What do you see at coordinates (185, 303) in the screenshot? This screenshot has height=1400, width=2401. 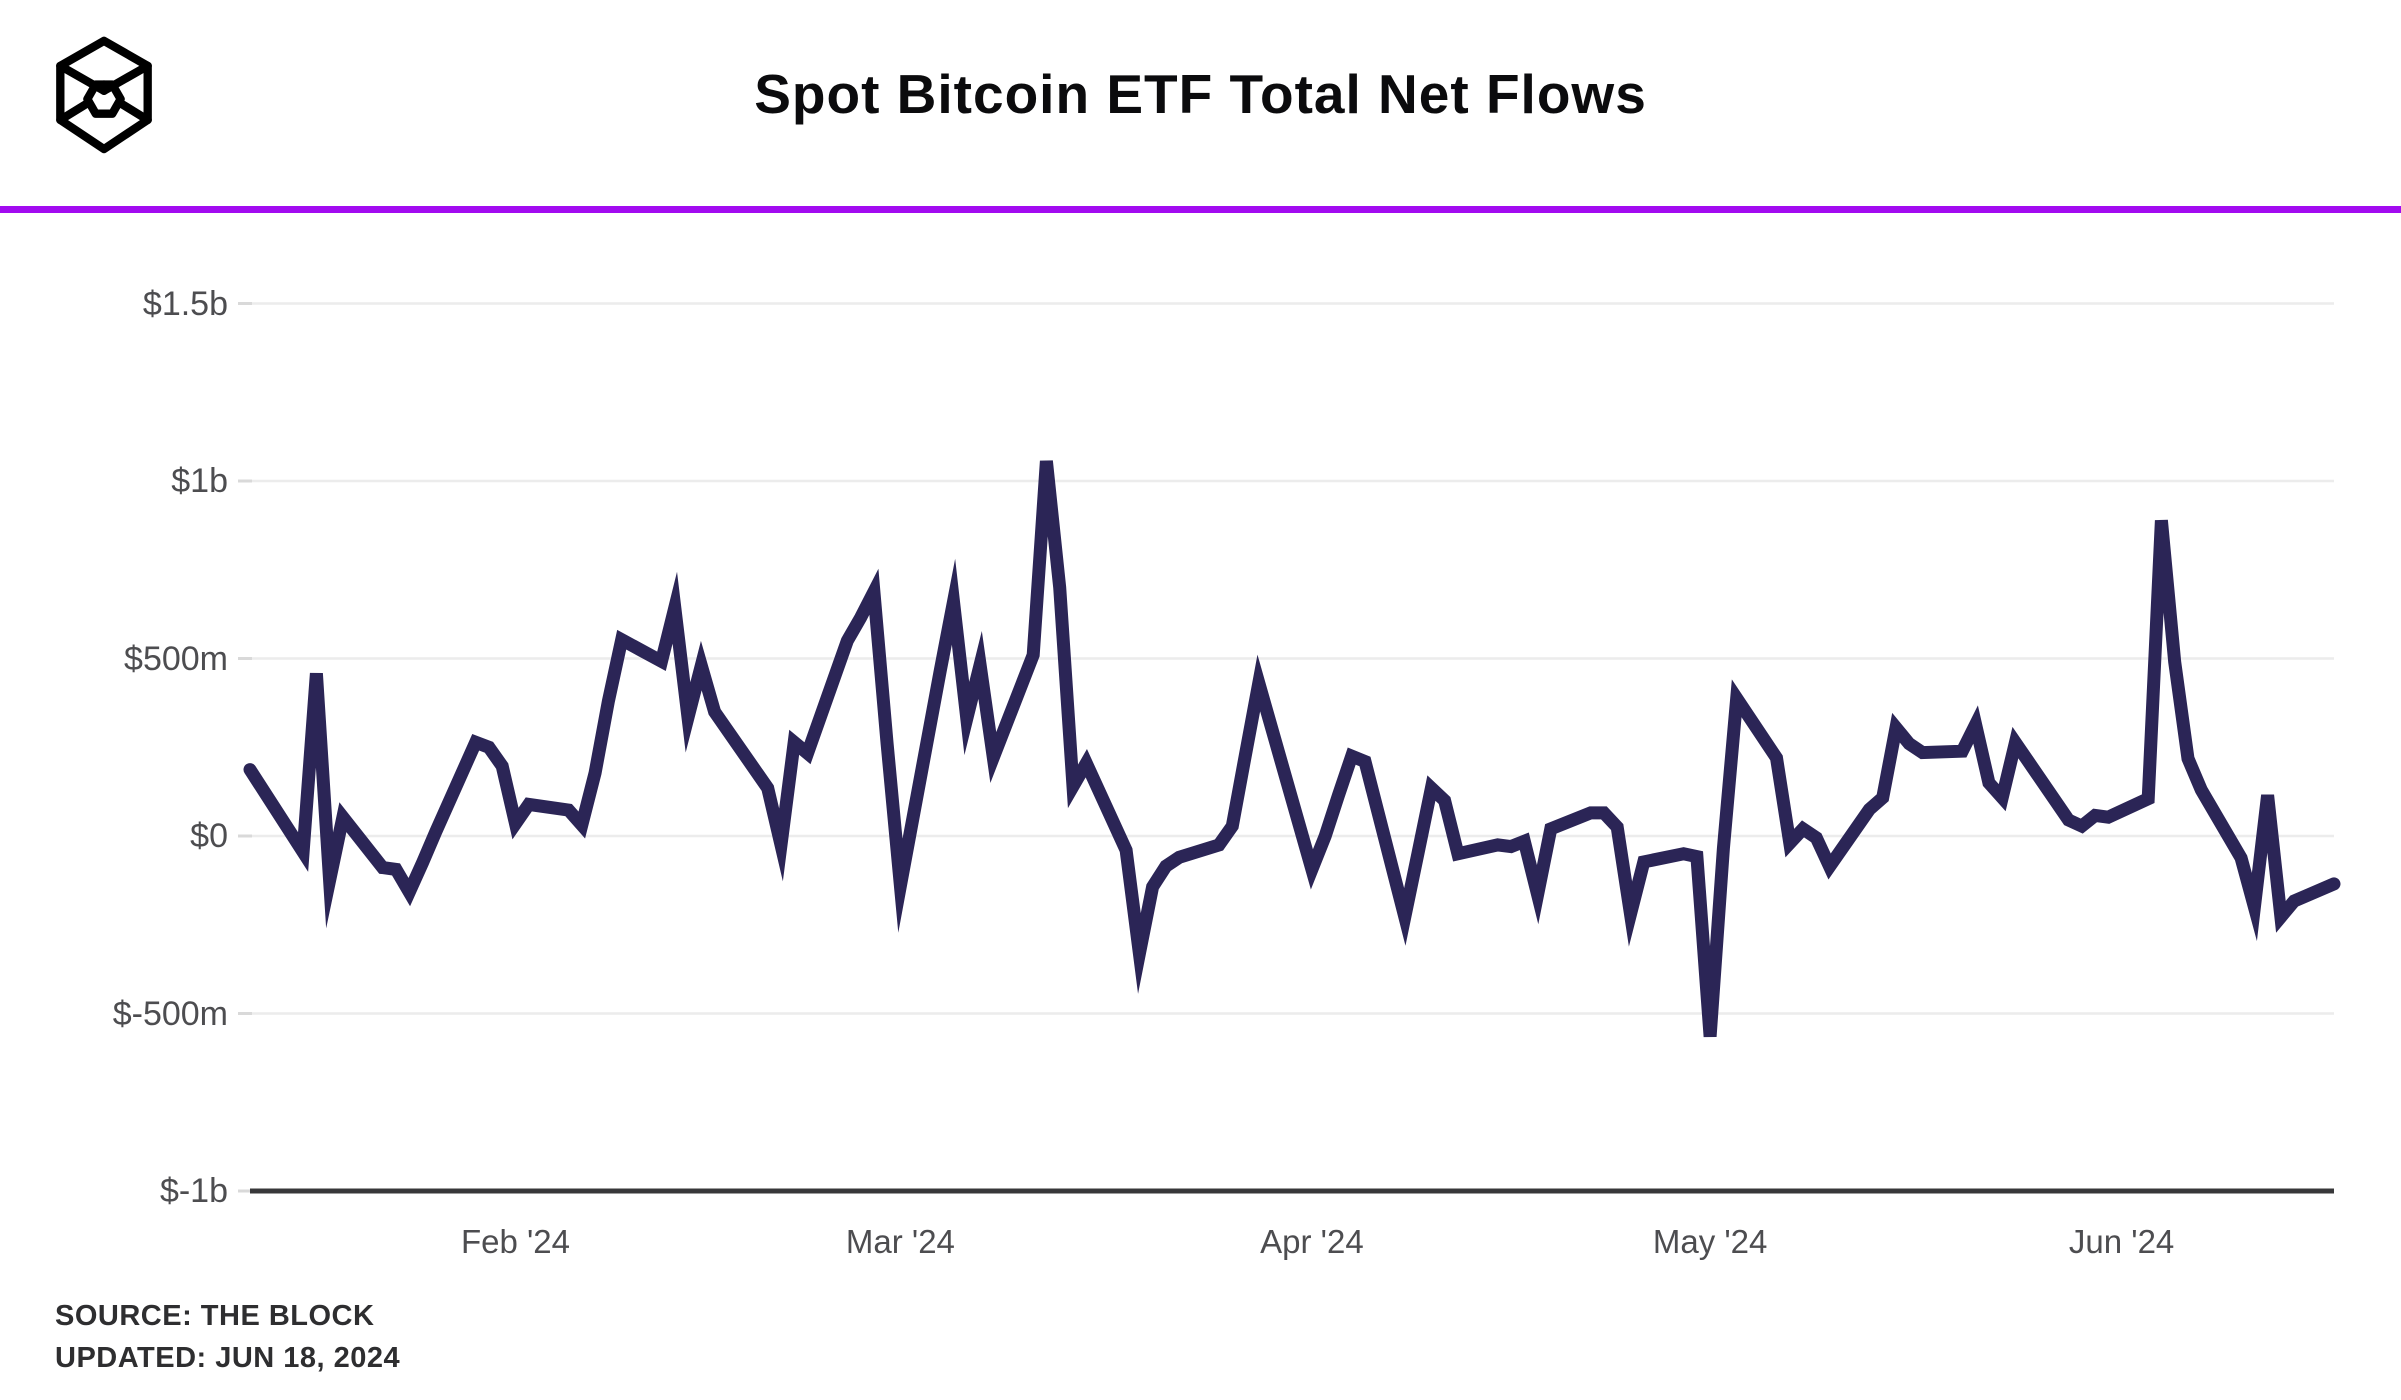 I see `y-tick-label: $1.5b` at bounding box center [185, 303].